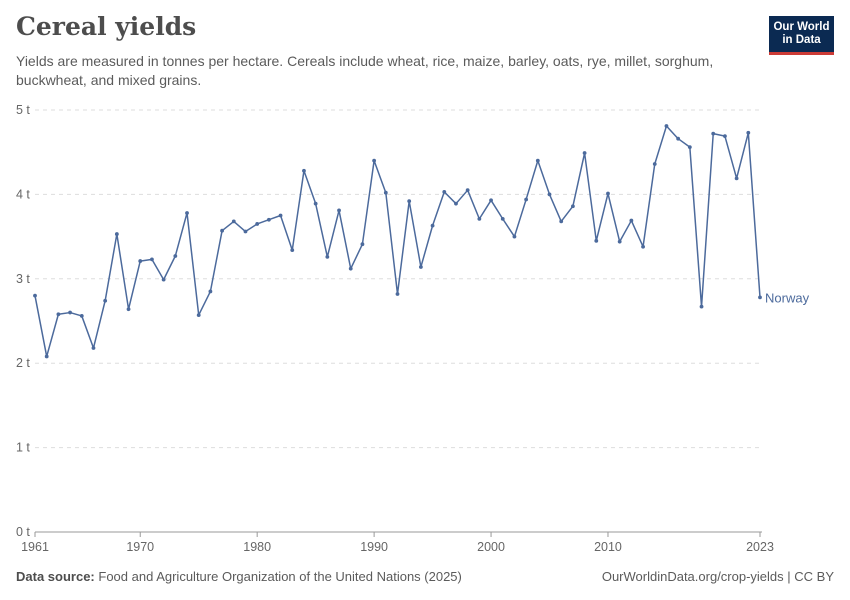  Describe the element at coordinates (23, 532) in the screenshot. I see `y-tick-label: 0 t` at that location.